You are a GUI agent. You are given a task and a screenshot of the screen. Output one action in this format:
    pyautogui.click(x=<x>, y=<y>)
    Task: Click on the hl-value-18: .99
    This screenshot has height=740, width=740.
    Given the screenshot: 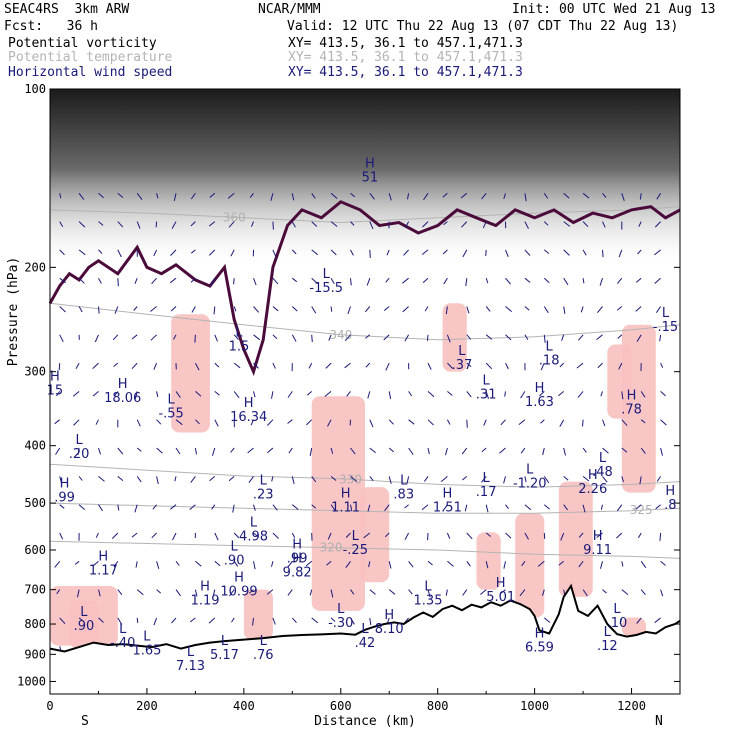 What is the action you would take?
    pyautogui.click(x=297, y=558)
    